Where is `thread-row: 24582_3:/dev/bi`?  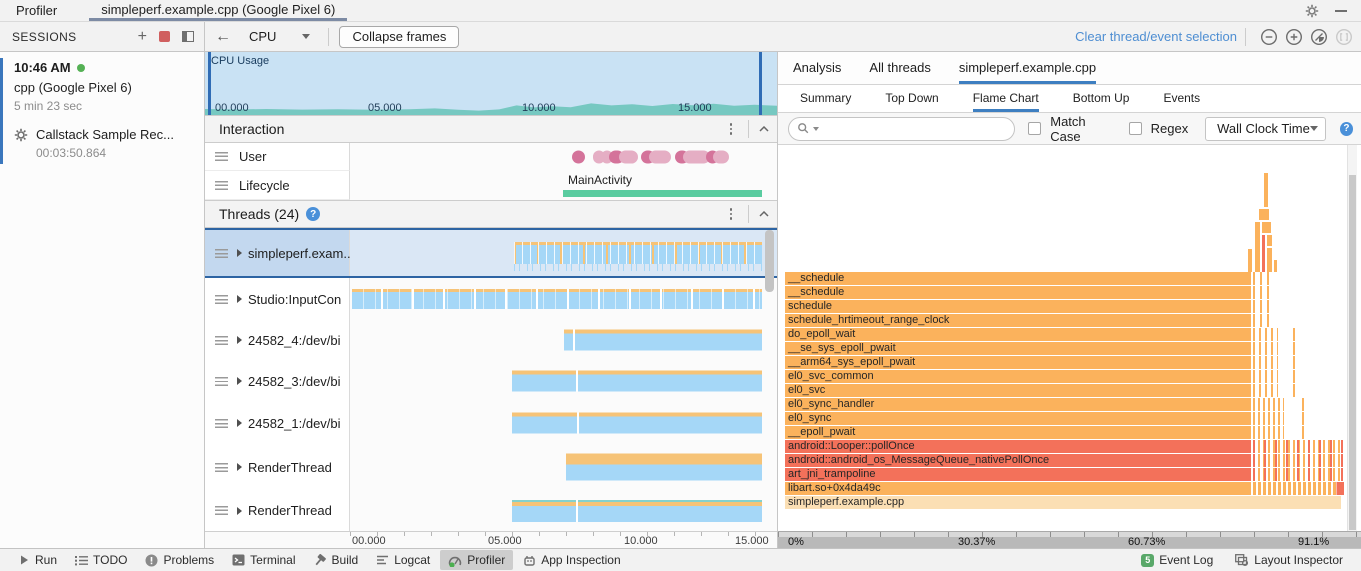 thread-row: 24582_3:/dev/bi is located at coordinates (491, 381).